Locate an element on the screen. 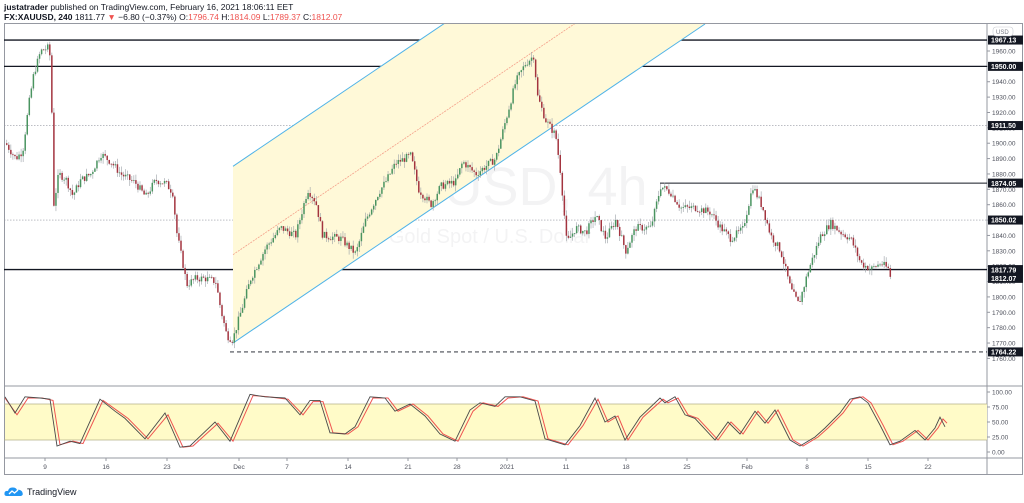 This screenshot has width=1024, height=503. currency-badge is located at coordinates (1003, 31).